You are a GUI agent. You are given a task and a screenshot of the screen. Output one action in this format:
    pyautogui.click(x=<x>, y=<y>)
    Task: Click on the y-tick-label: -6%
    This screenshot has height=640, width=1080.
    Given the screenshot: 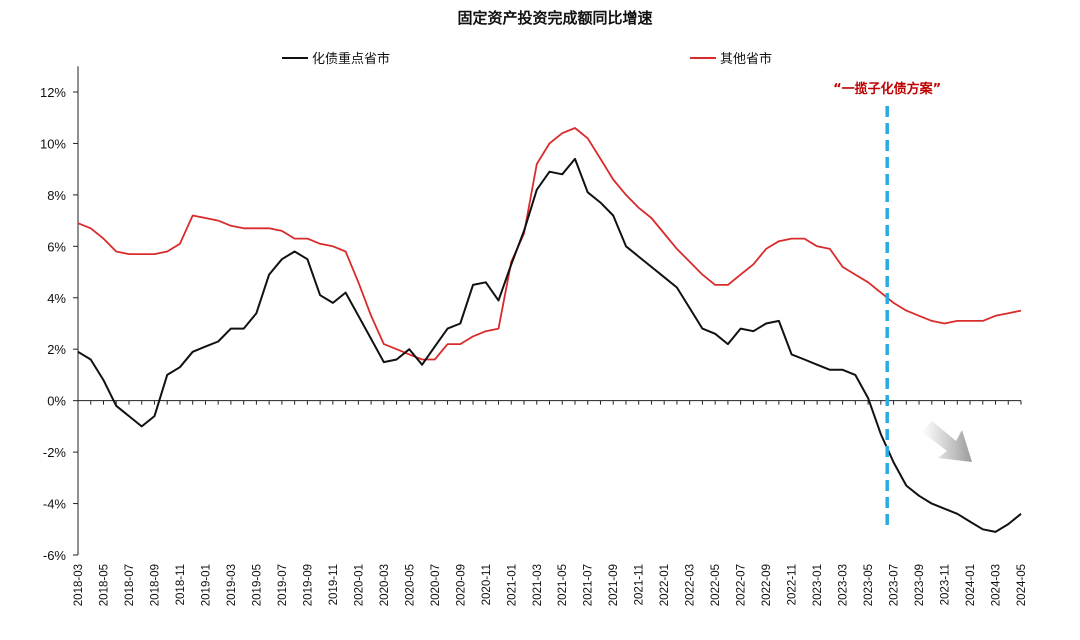 What is the action you would take?
    pyautogui.click(x=55, y=555)
    